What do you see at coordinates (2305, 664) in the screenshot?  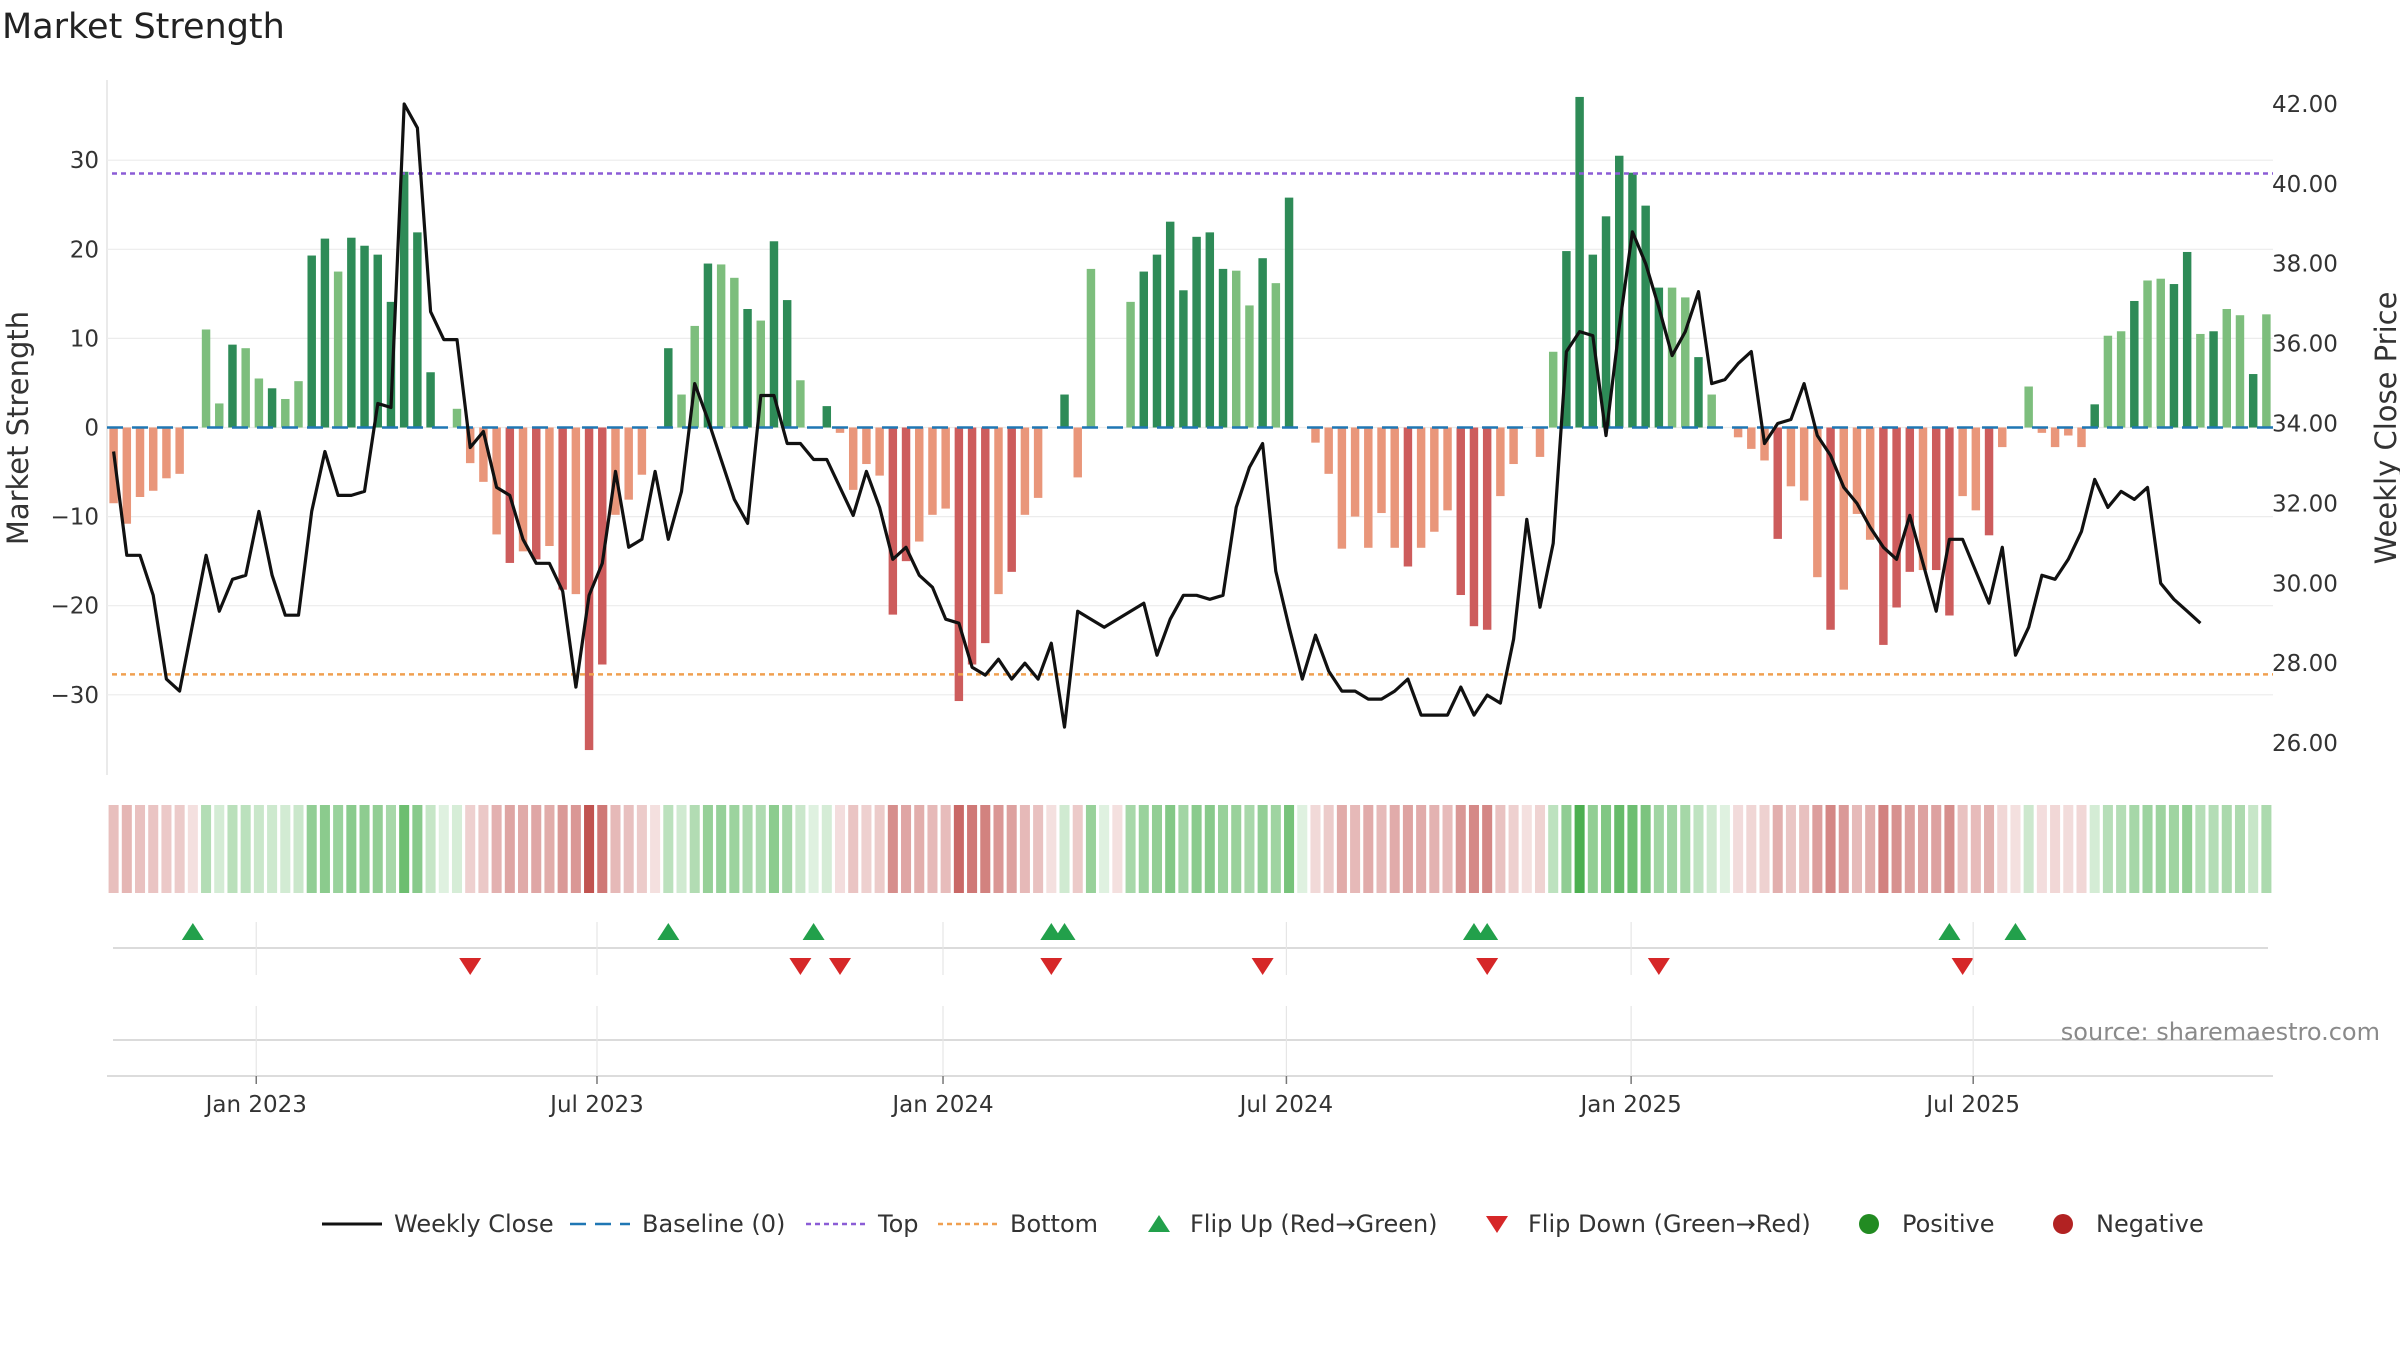 I see `y-tick-label-right: 28.00` at bounding box center [2305, 664].